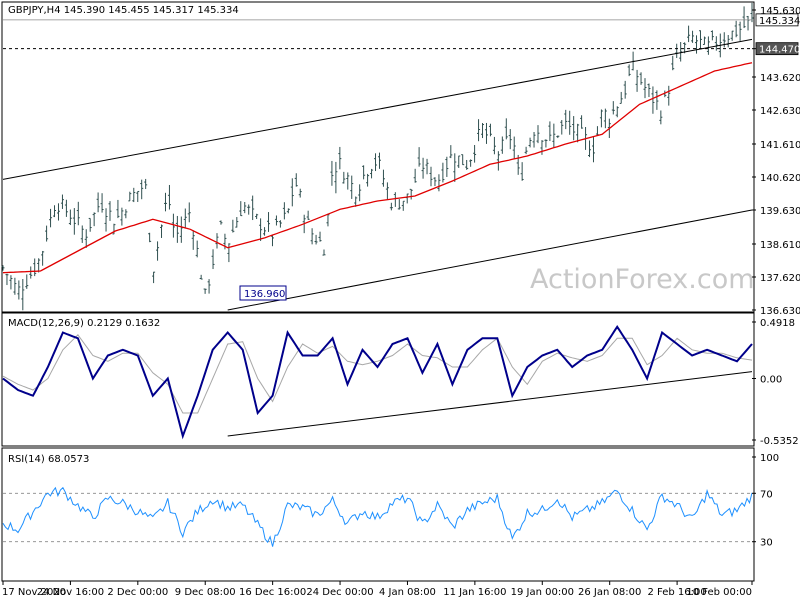 This screenshot has width=800, height=600. I want to click on price-y-tick-label: 145.630, so click(780, 11).